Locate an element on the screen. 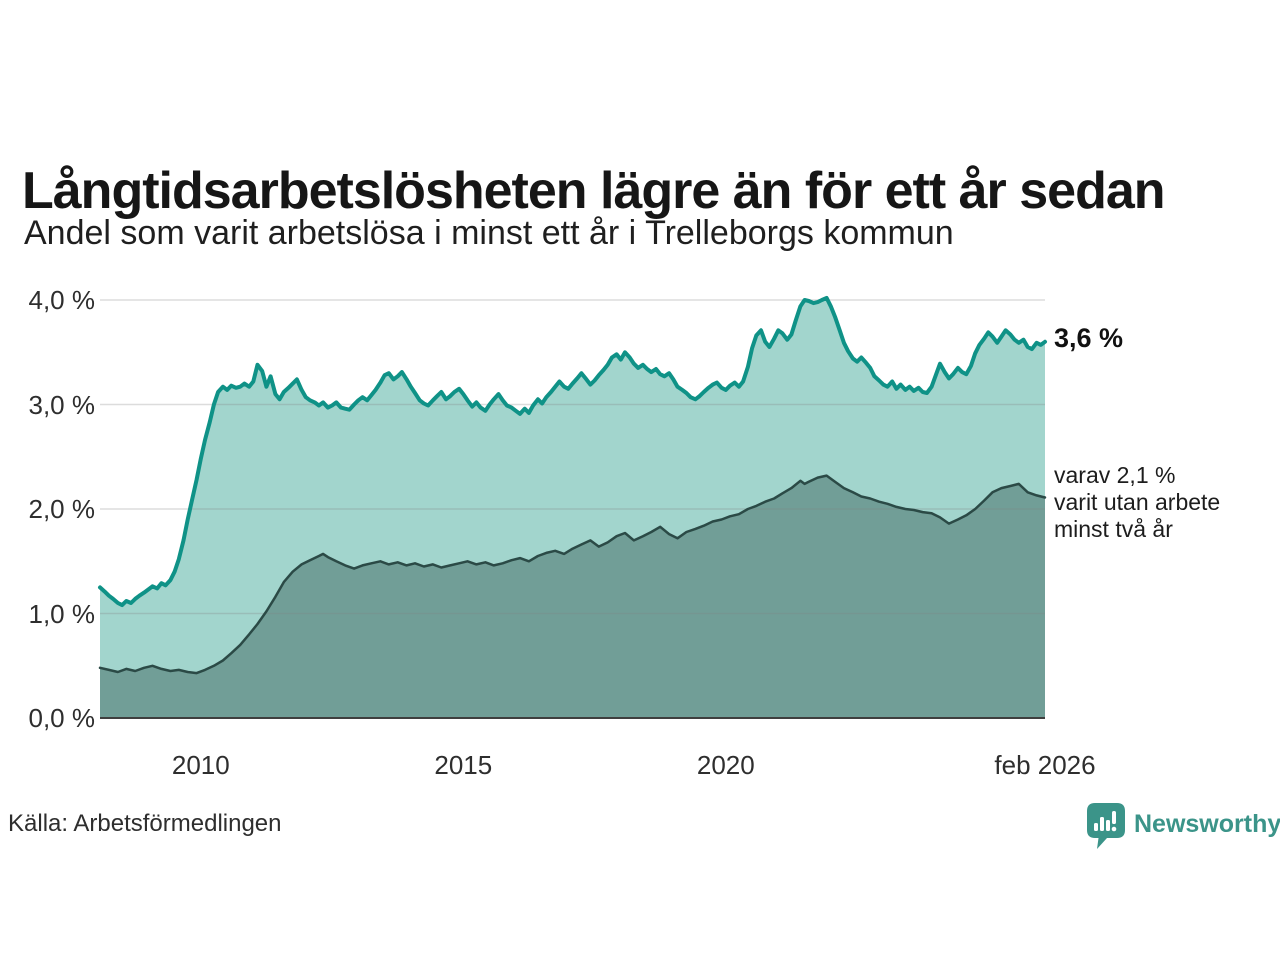 This screenshot has height=960, width=1280. x-tick-label: 2010 is located at coordinates (200, 765).